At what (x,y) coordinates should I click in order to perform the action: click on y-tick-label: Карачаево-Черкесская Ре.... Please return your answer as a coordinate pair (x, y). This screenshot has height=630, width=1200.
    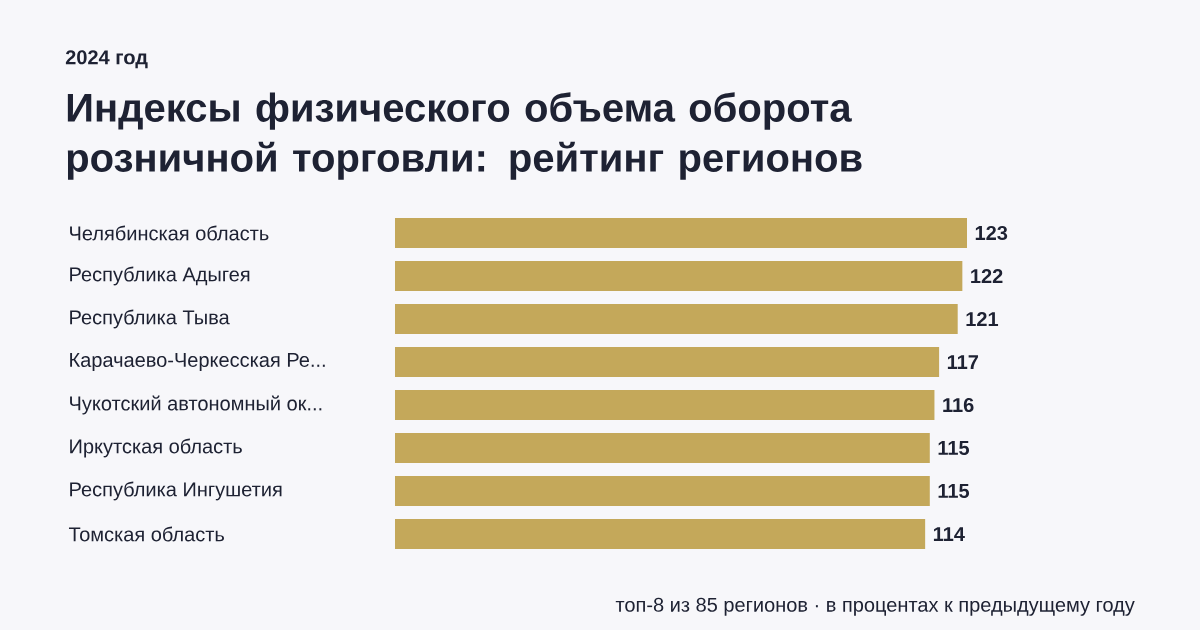
    Looking at the image, I should click on (197, 362).